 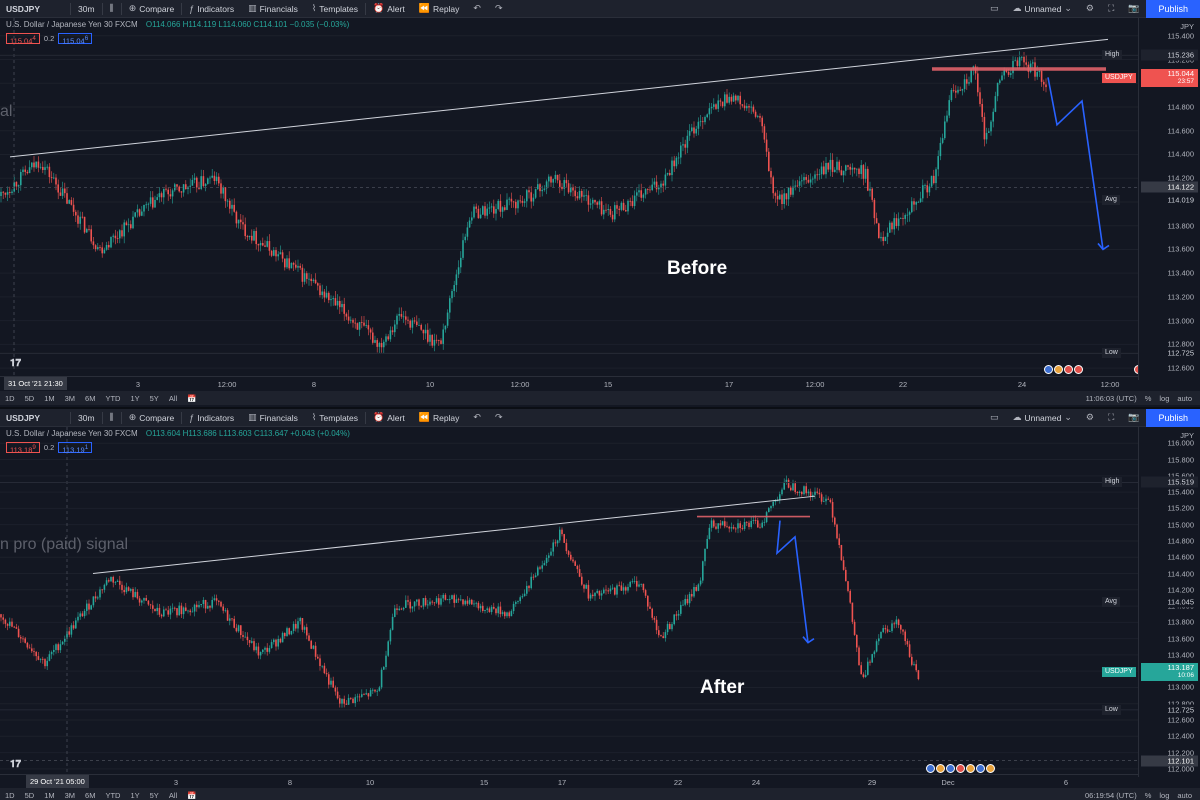 I want to click on sell-button: 113.189, so click(x=23, y=448).